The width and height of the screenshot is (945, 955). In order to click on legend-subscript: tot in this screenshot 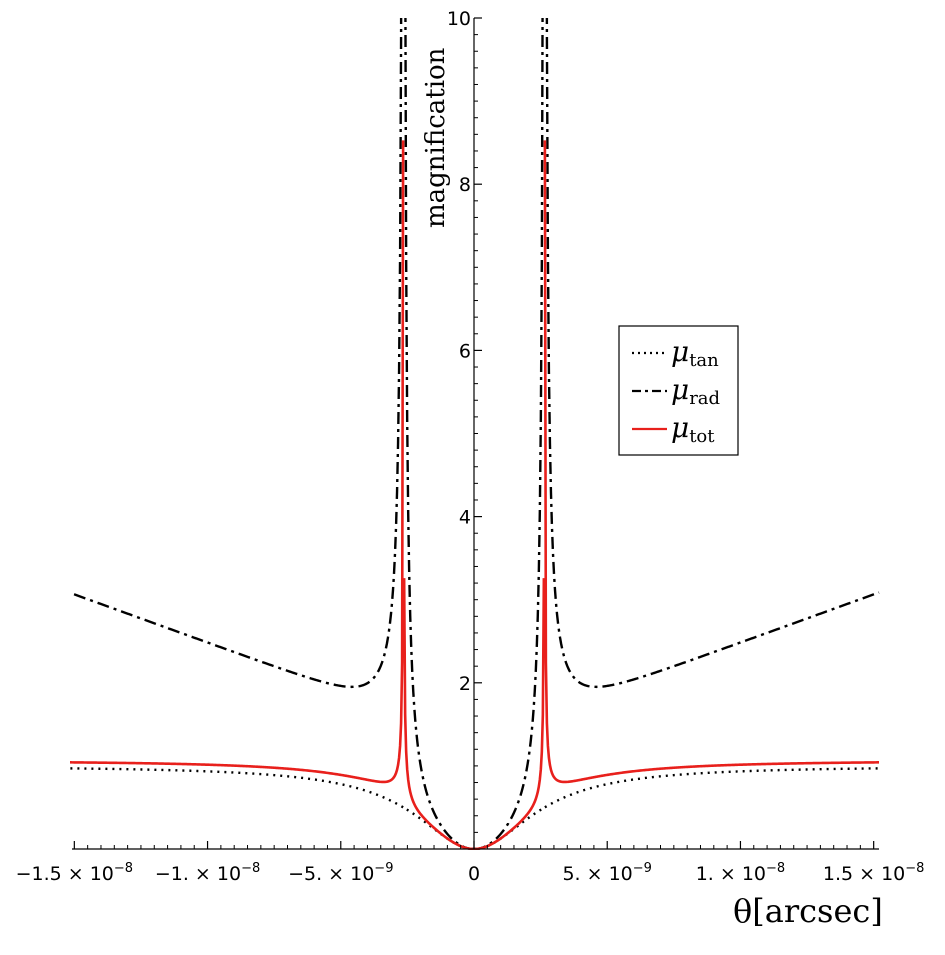, I will do `click(702, 436)`.